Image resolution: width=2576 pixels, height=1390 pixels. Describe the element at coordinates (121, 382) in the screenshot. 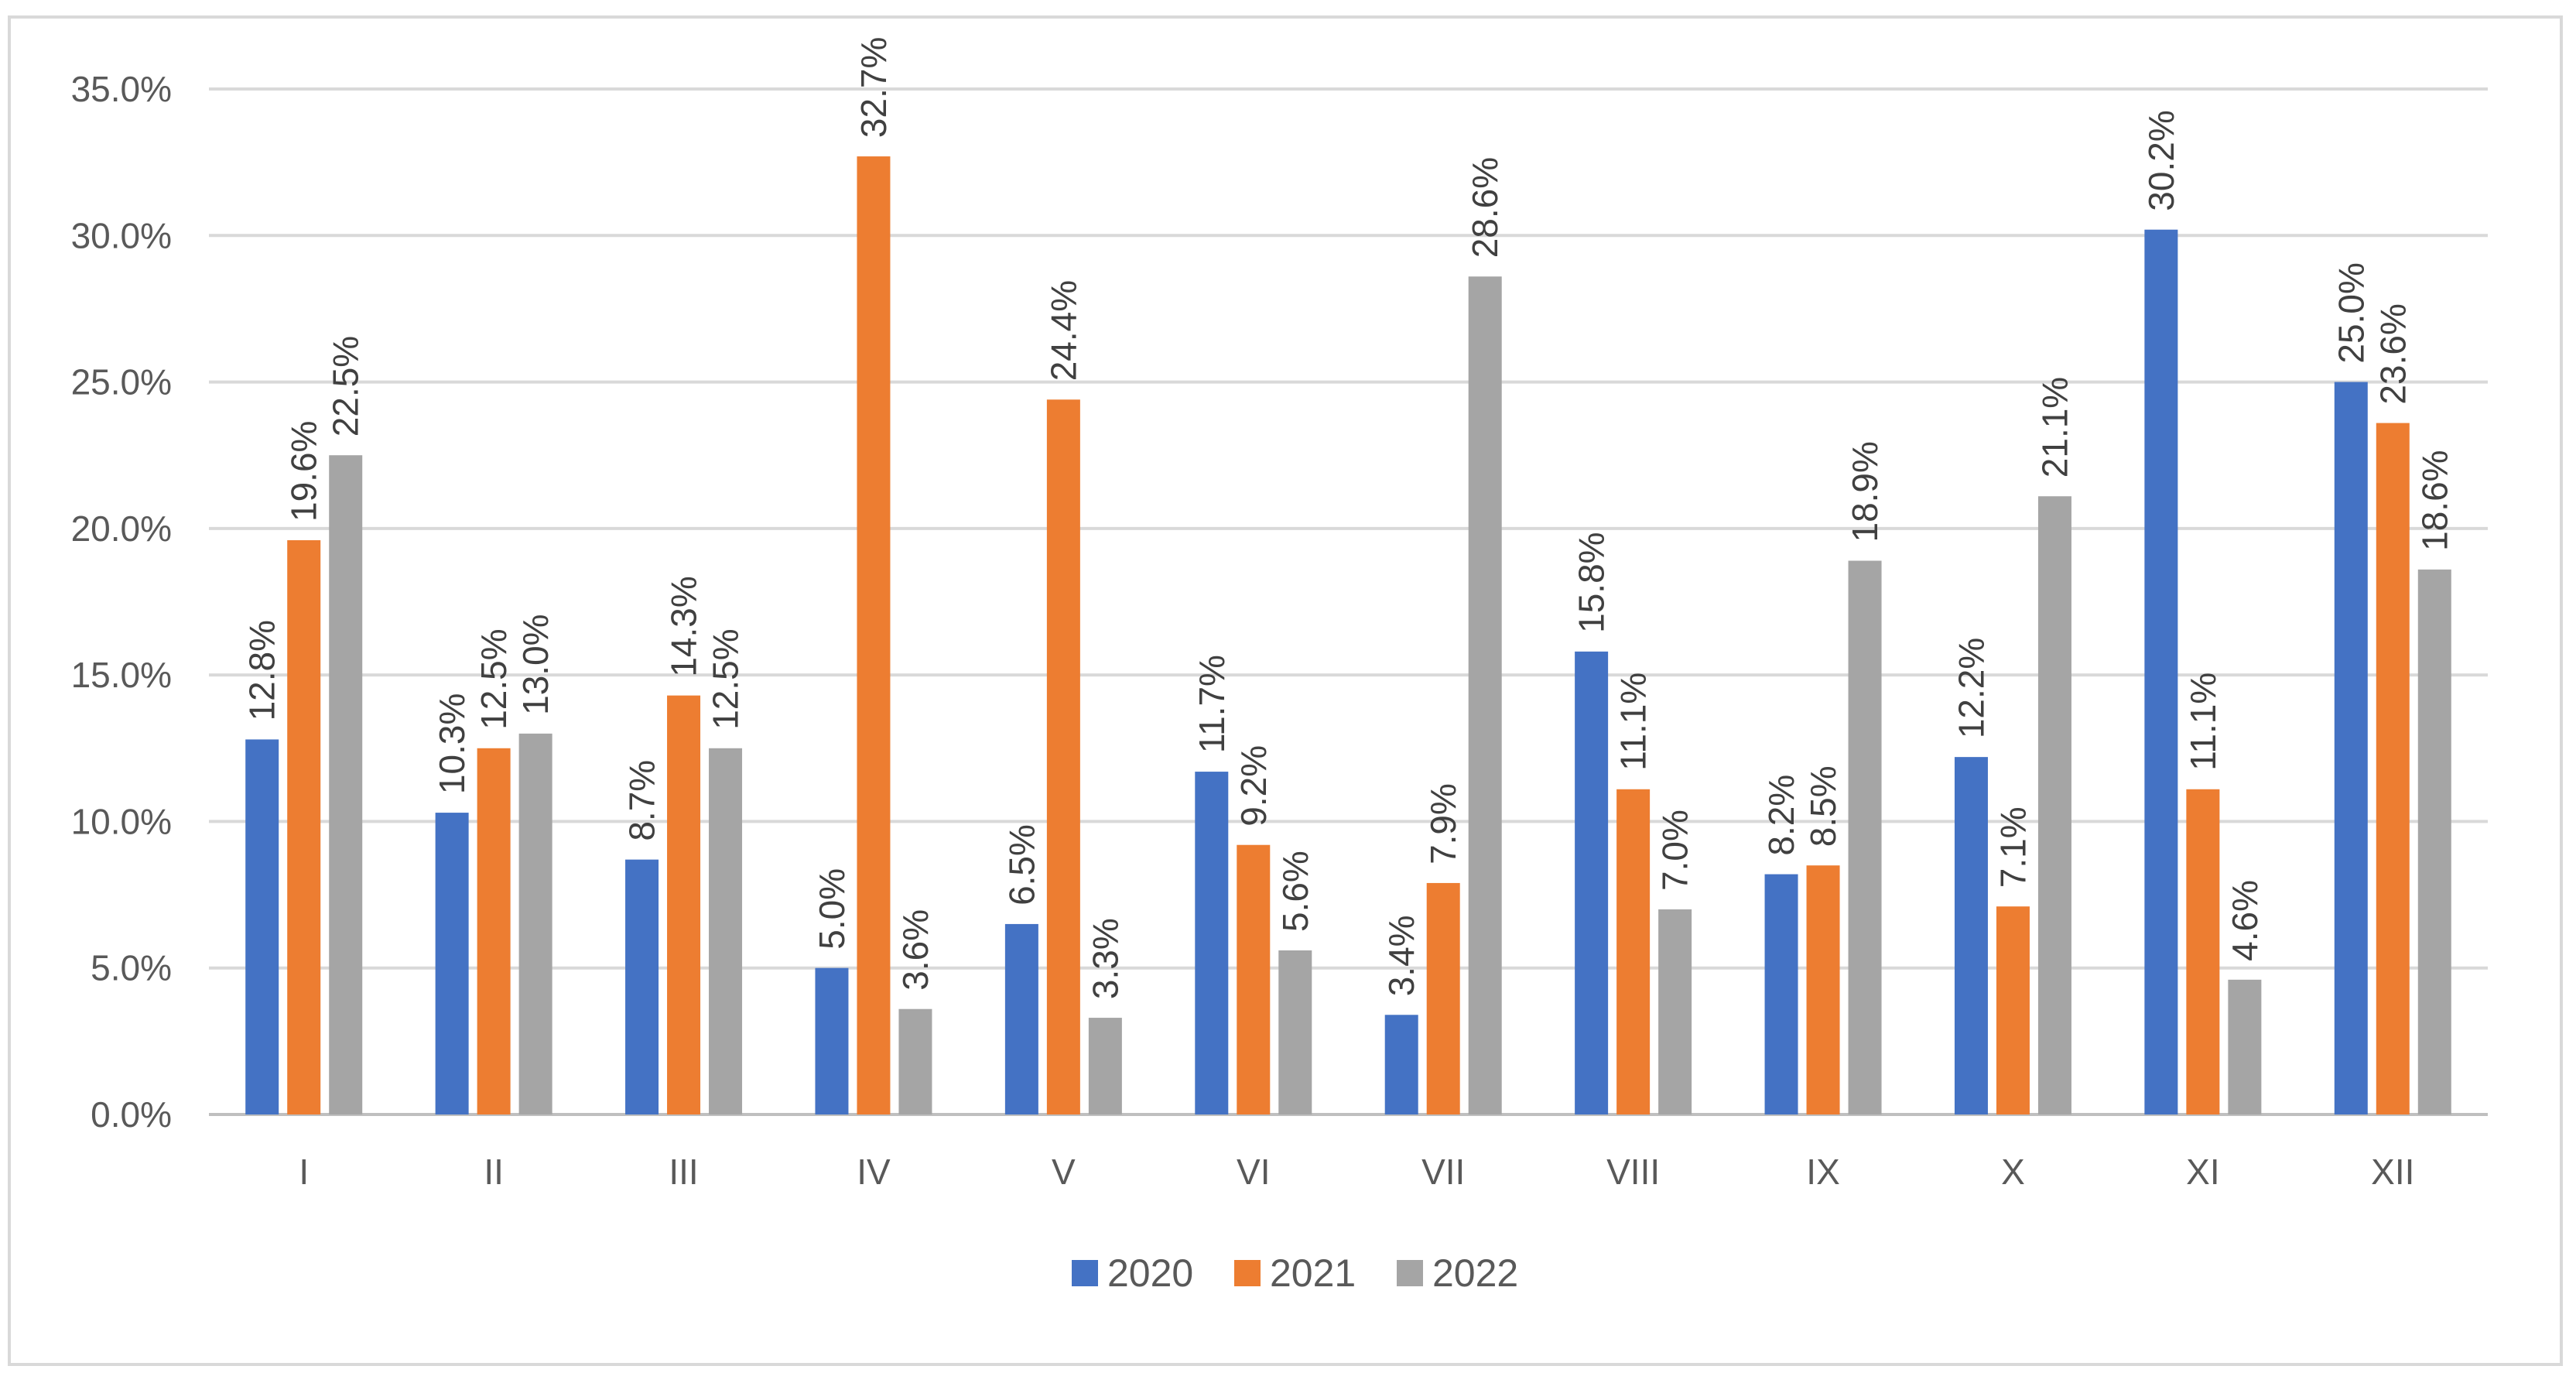

I see `y-tick-label: 25.0%` at that location.